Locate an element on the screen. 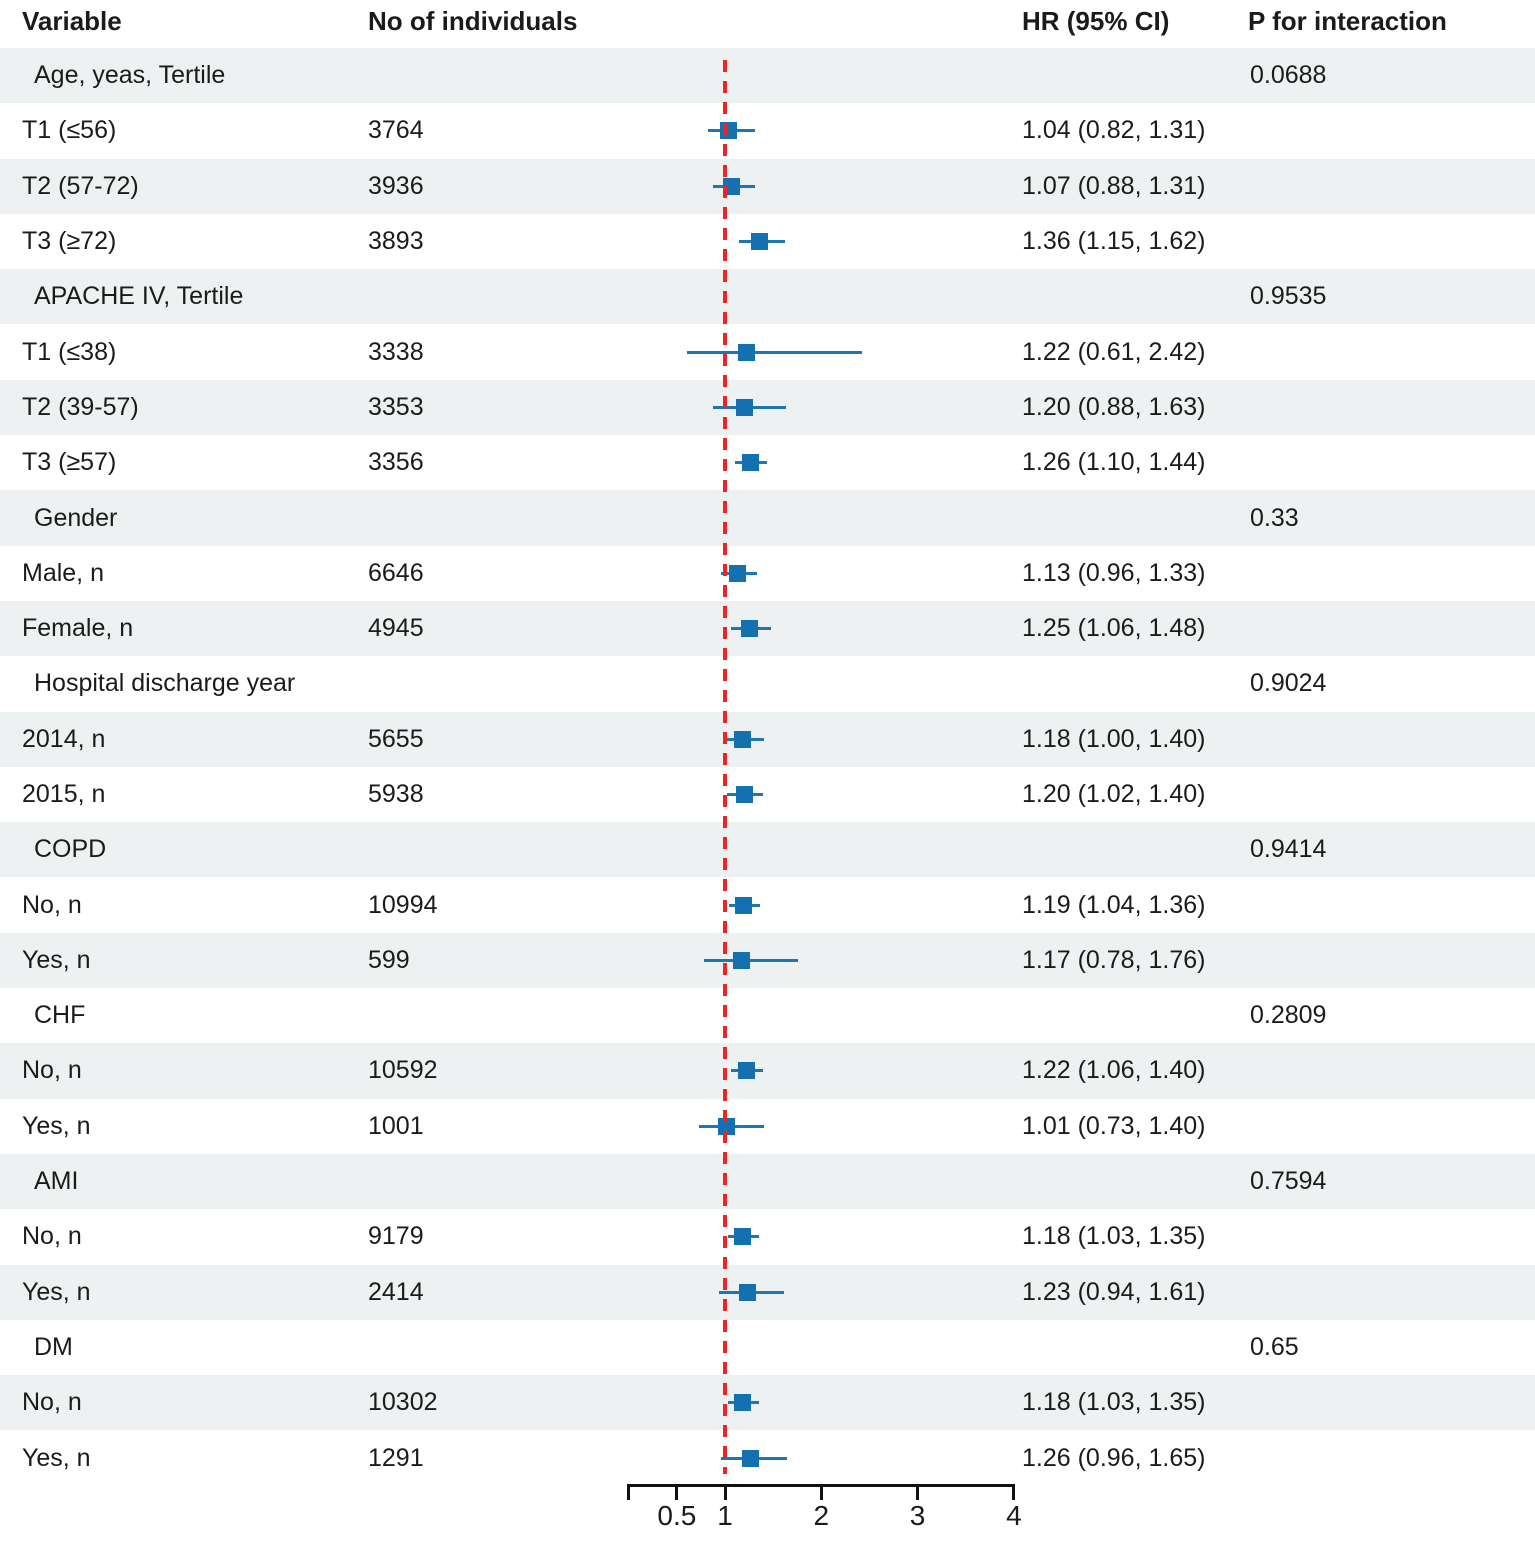  column-header-individuals: No of individuals is located at coordinates (473, 21).